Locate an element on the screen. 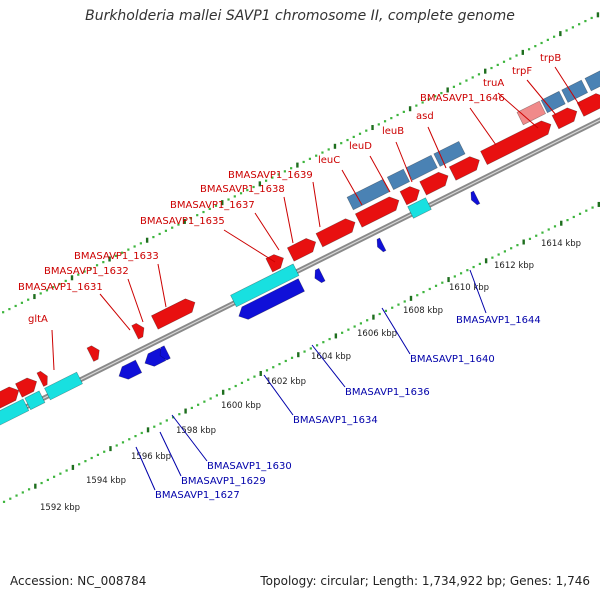 The image size is (600, 600). forward-gene-label-leuD: leuD is located at coordinates (360, 146).